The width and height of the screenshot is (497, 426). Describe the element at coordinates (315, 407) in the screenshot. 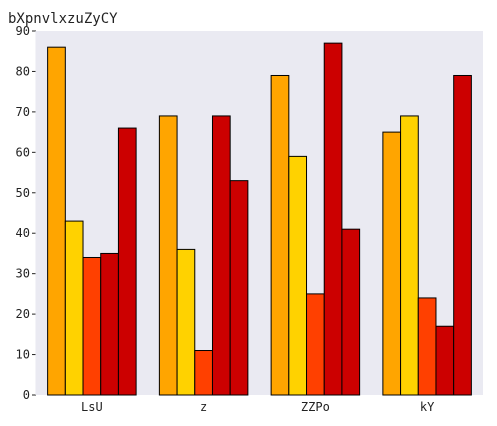

I see `x-tick-label: ZZPo` at that location.